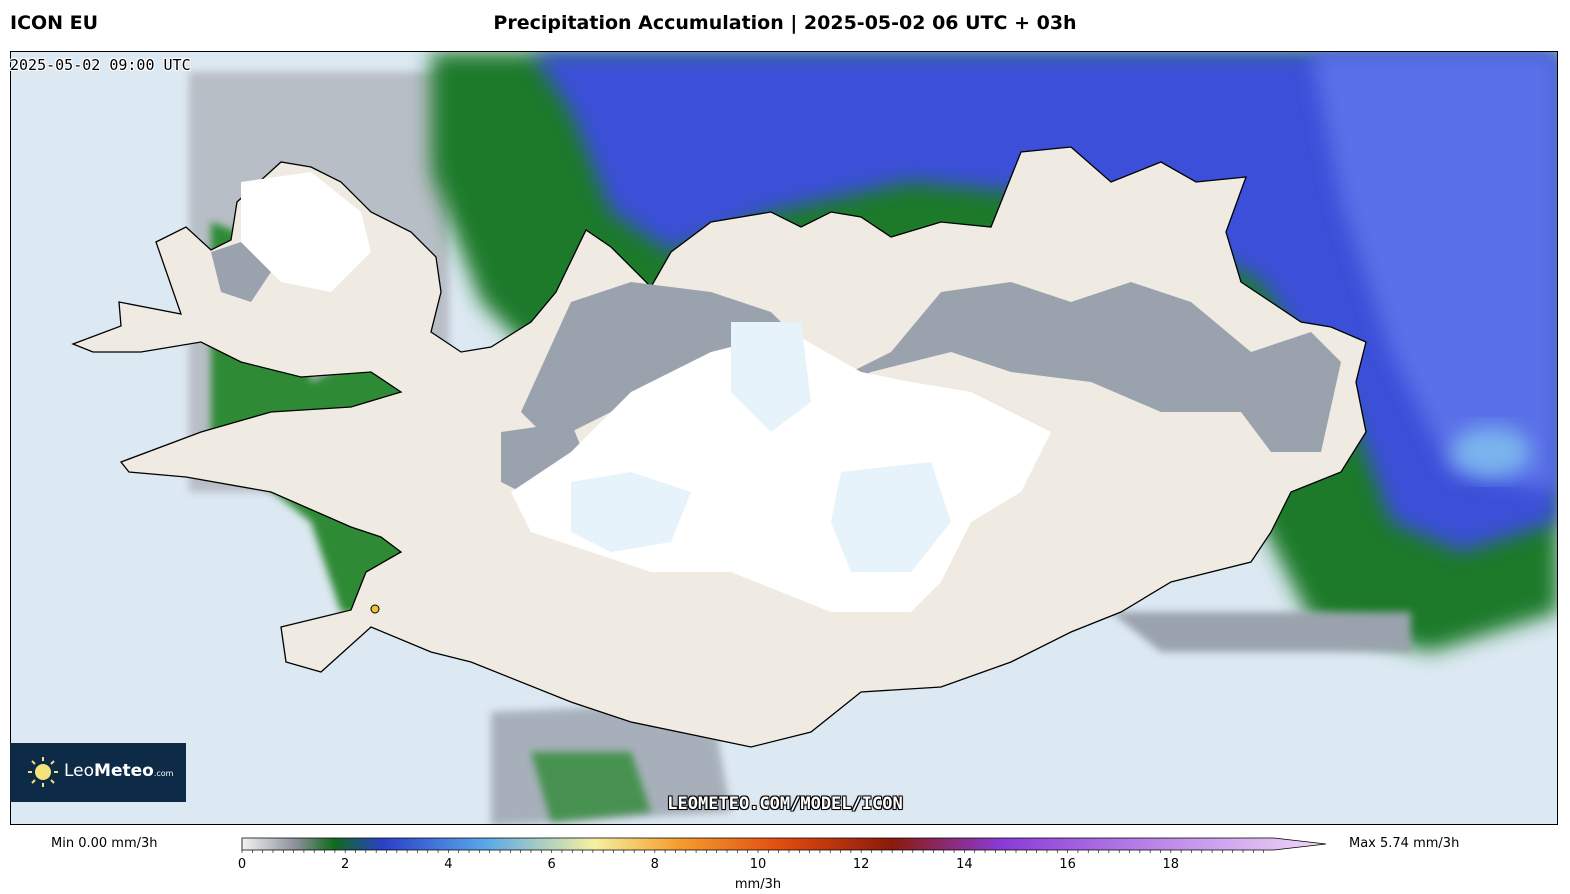 Image resolution: width=1570 pixels, height=894 pixels. What do you see at coordinates (771, 377) in the screenshot?
I see `glacier-ice-central` at bounding box center [771, 377].